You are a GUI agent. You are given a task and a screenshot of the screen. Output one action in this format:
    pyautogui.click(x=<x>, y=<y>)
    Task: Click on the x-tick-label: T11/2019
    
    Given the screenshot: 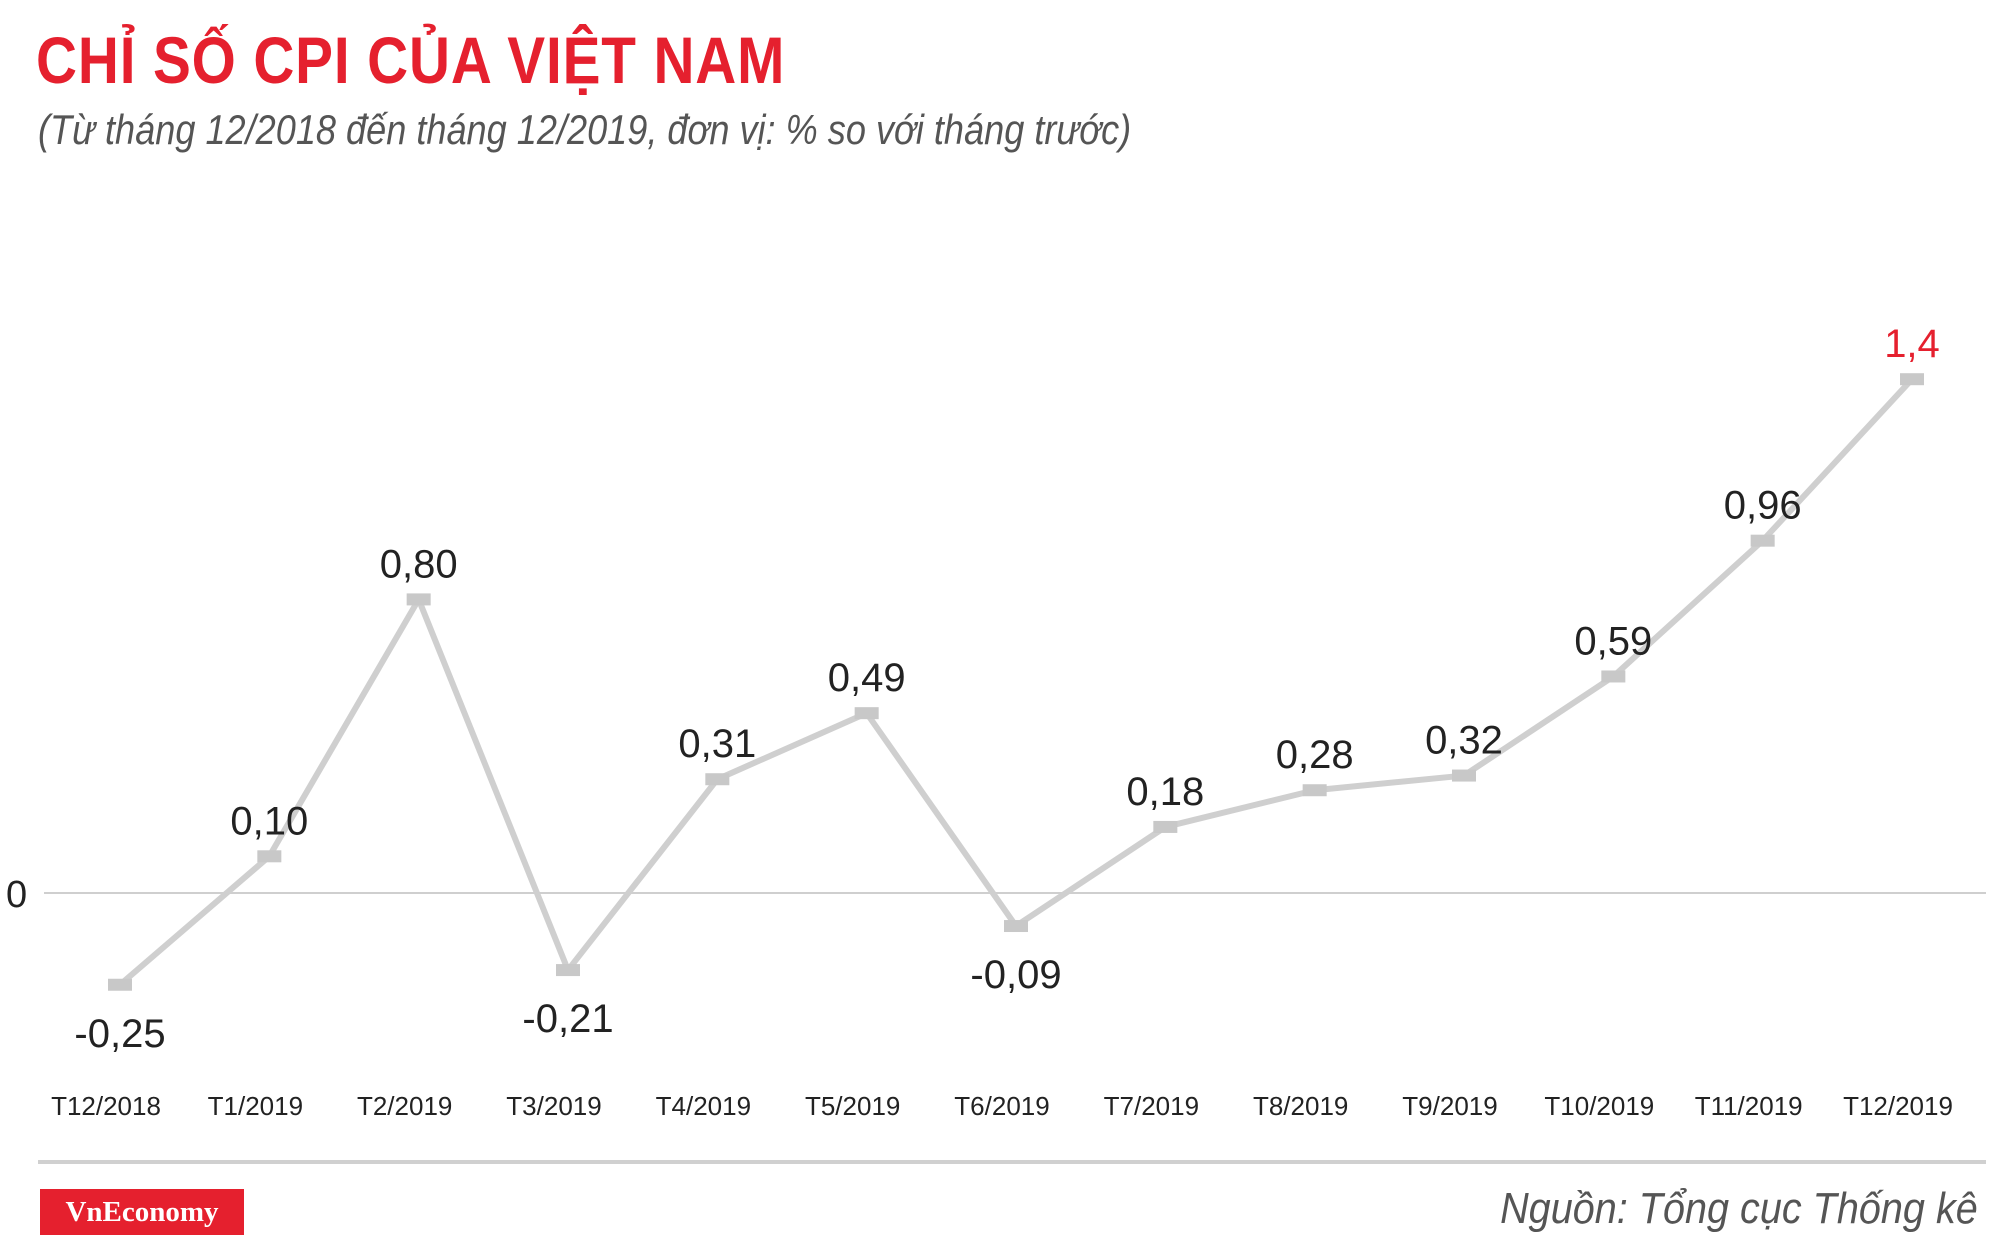 What is the action you would take?
    pyautogui.click(x=1749, y=1106)
    